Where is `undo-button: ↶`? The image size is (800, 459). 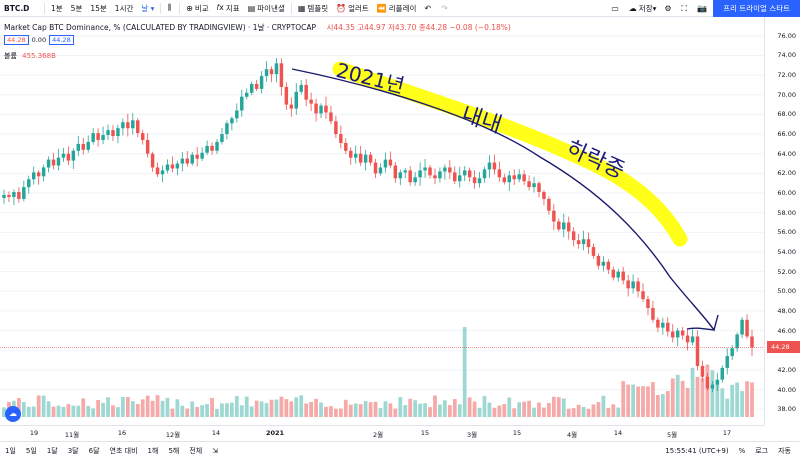 undo-button: ↶ is located at coordinates (428, 8).